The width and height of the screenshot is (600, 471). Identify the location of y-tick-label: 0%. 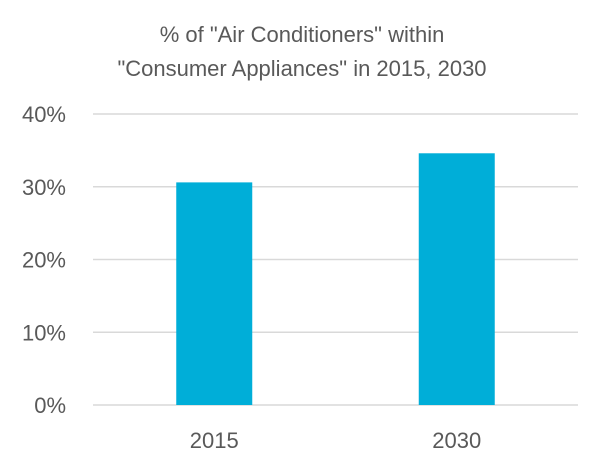
(50, 405).